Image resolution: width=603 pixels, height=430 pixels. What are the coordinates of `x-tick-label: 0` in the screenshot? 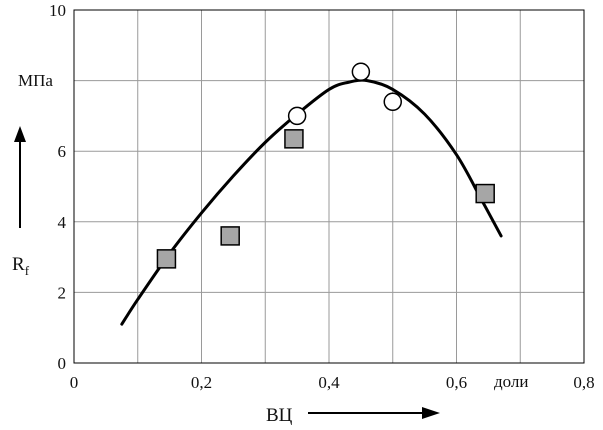 It's located at (74, 382).